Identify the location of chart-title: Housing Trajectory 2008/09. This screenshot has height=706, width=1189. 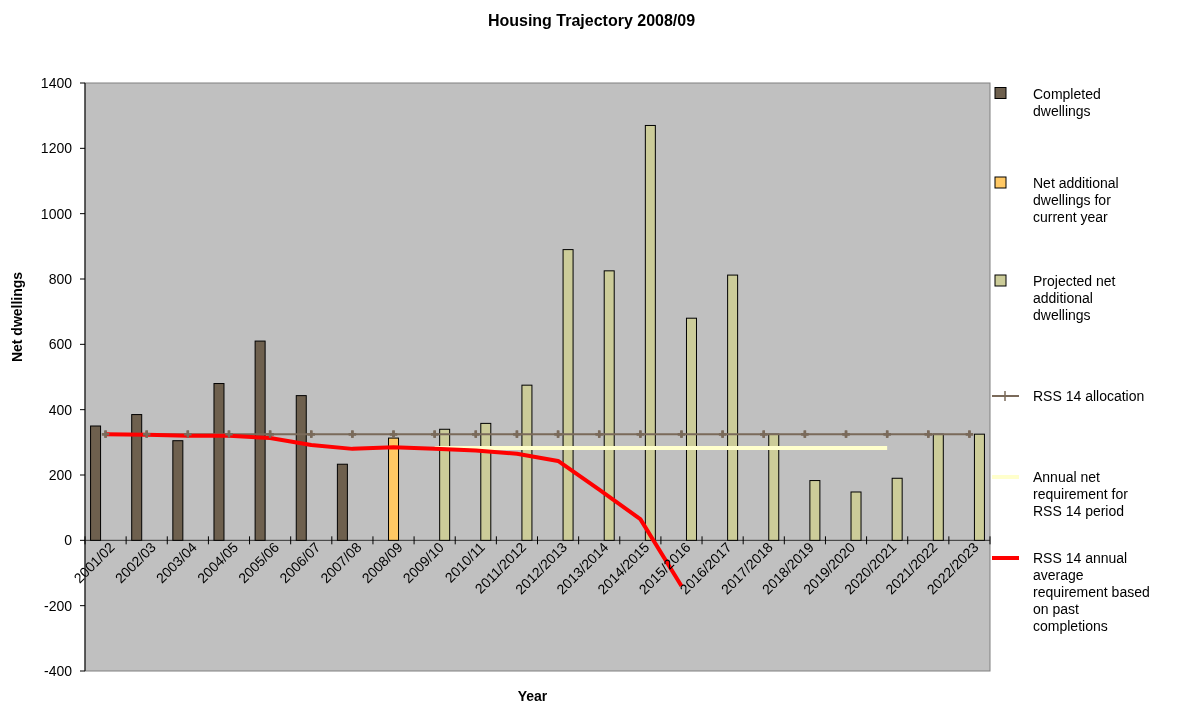
(591, 20).